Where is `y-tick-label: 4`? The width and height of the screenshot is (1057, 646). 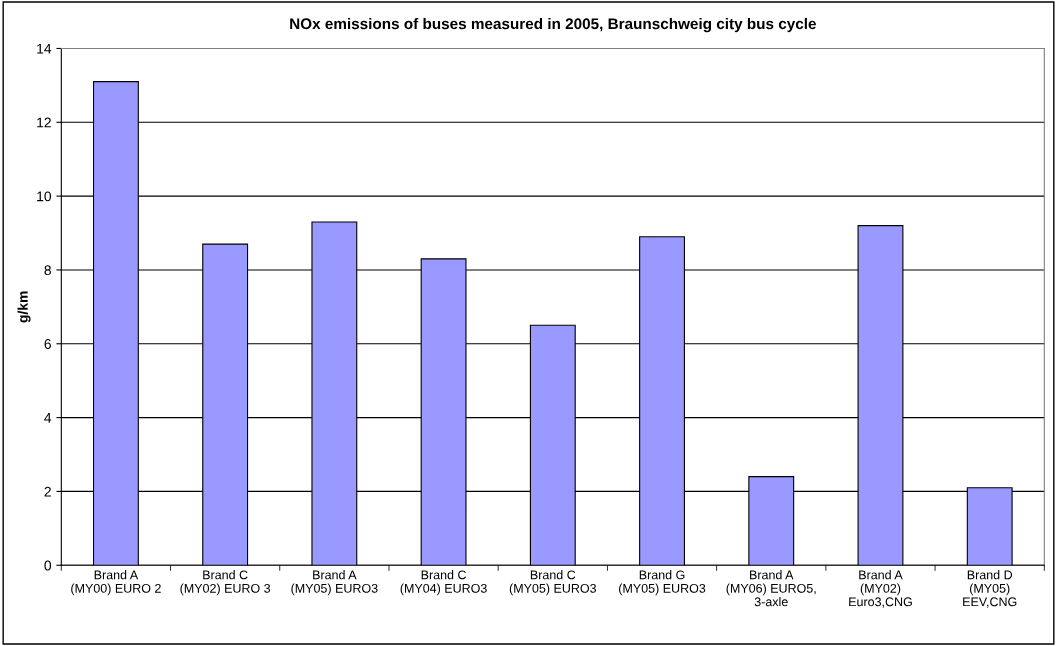
y-tick-label: 4 is located at coordinates (48, 418).